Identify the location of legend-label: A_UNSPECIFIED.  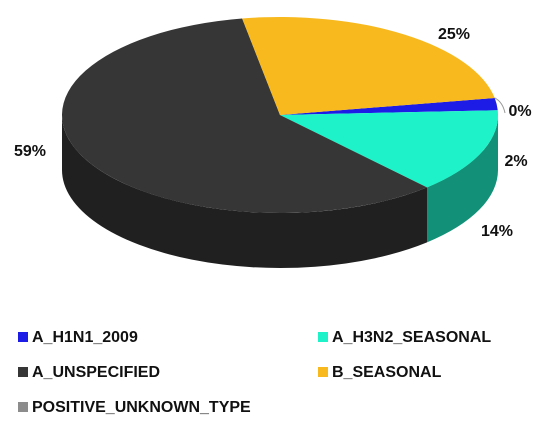
(96, 372).